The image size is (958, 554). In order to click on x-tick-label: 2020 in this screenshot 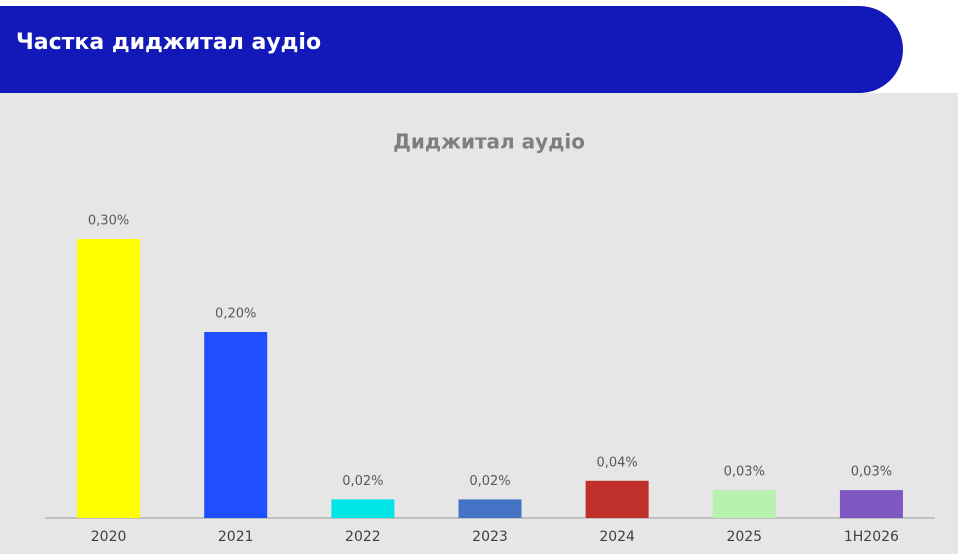, I will do `click(109, 537)`.